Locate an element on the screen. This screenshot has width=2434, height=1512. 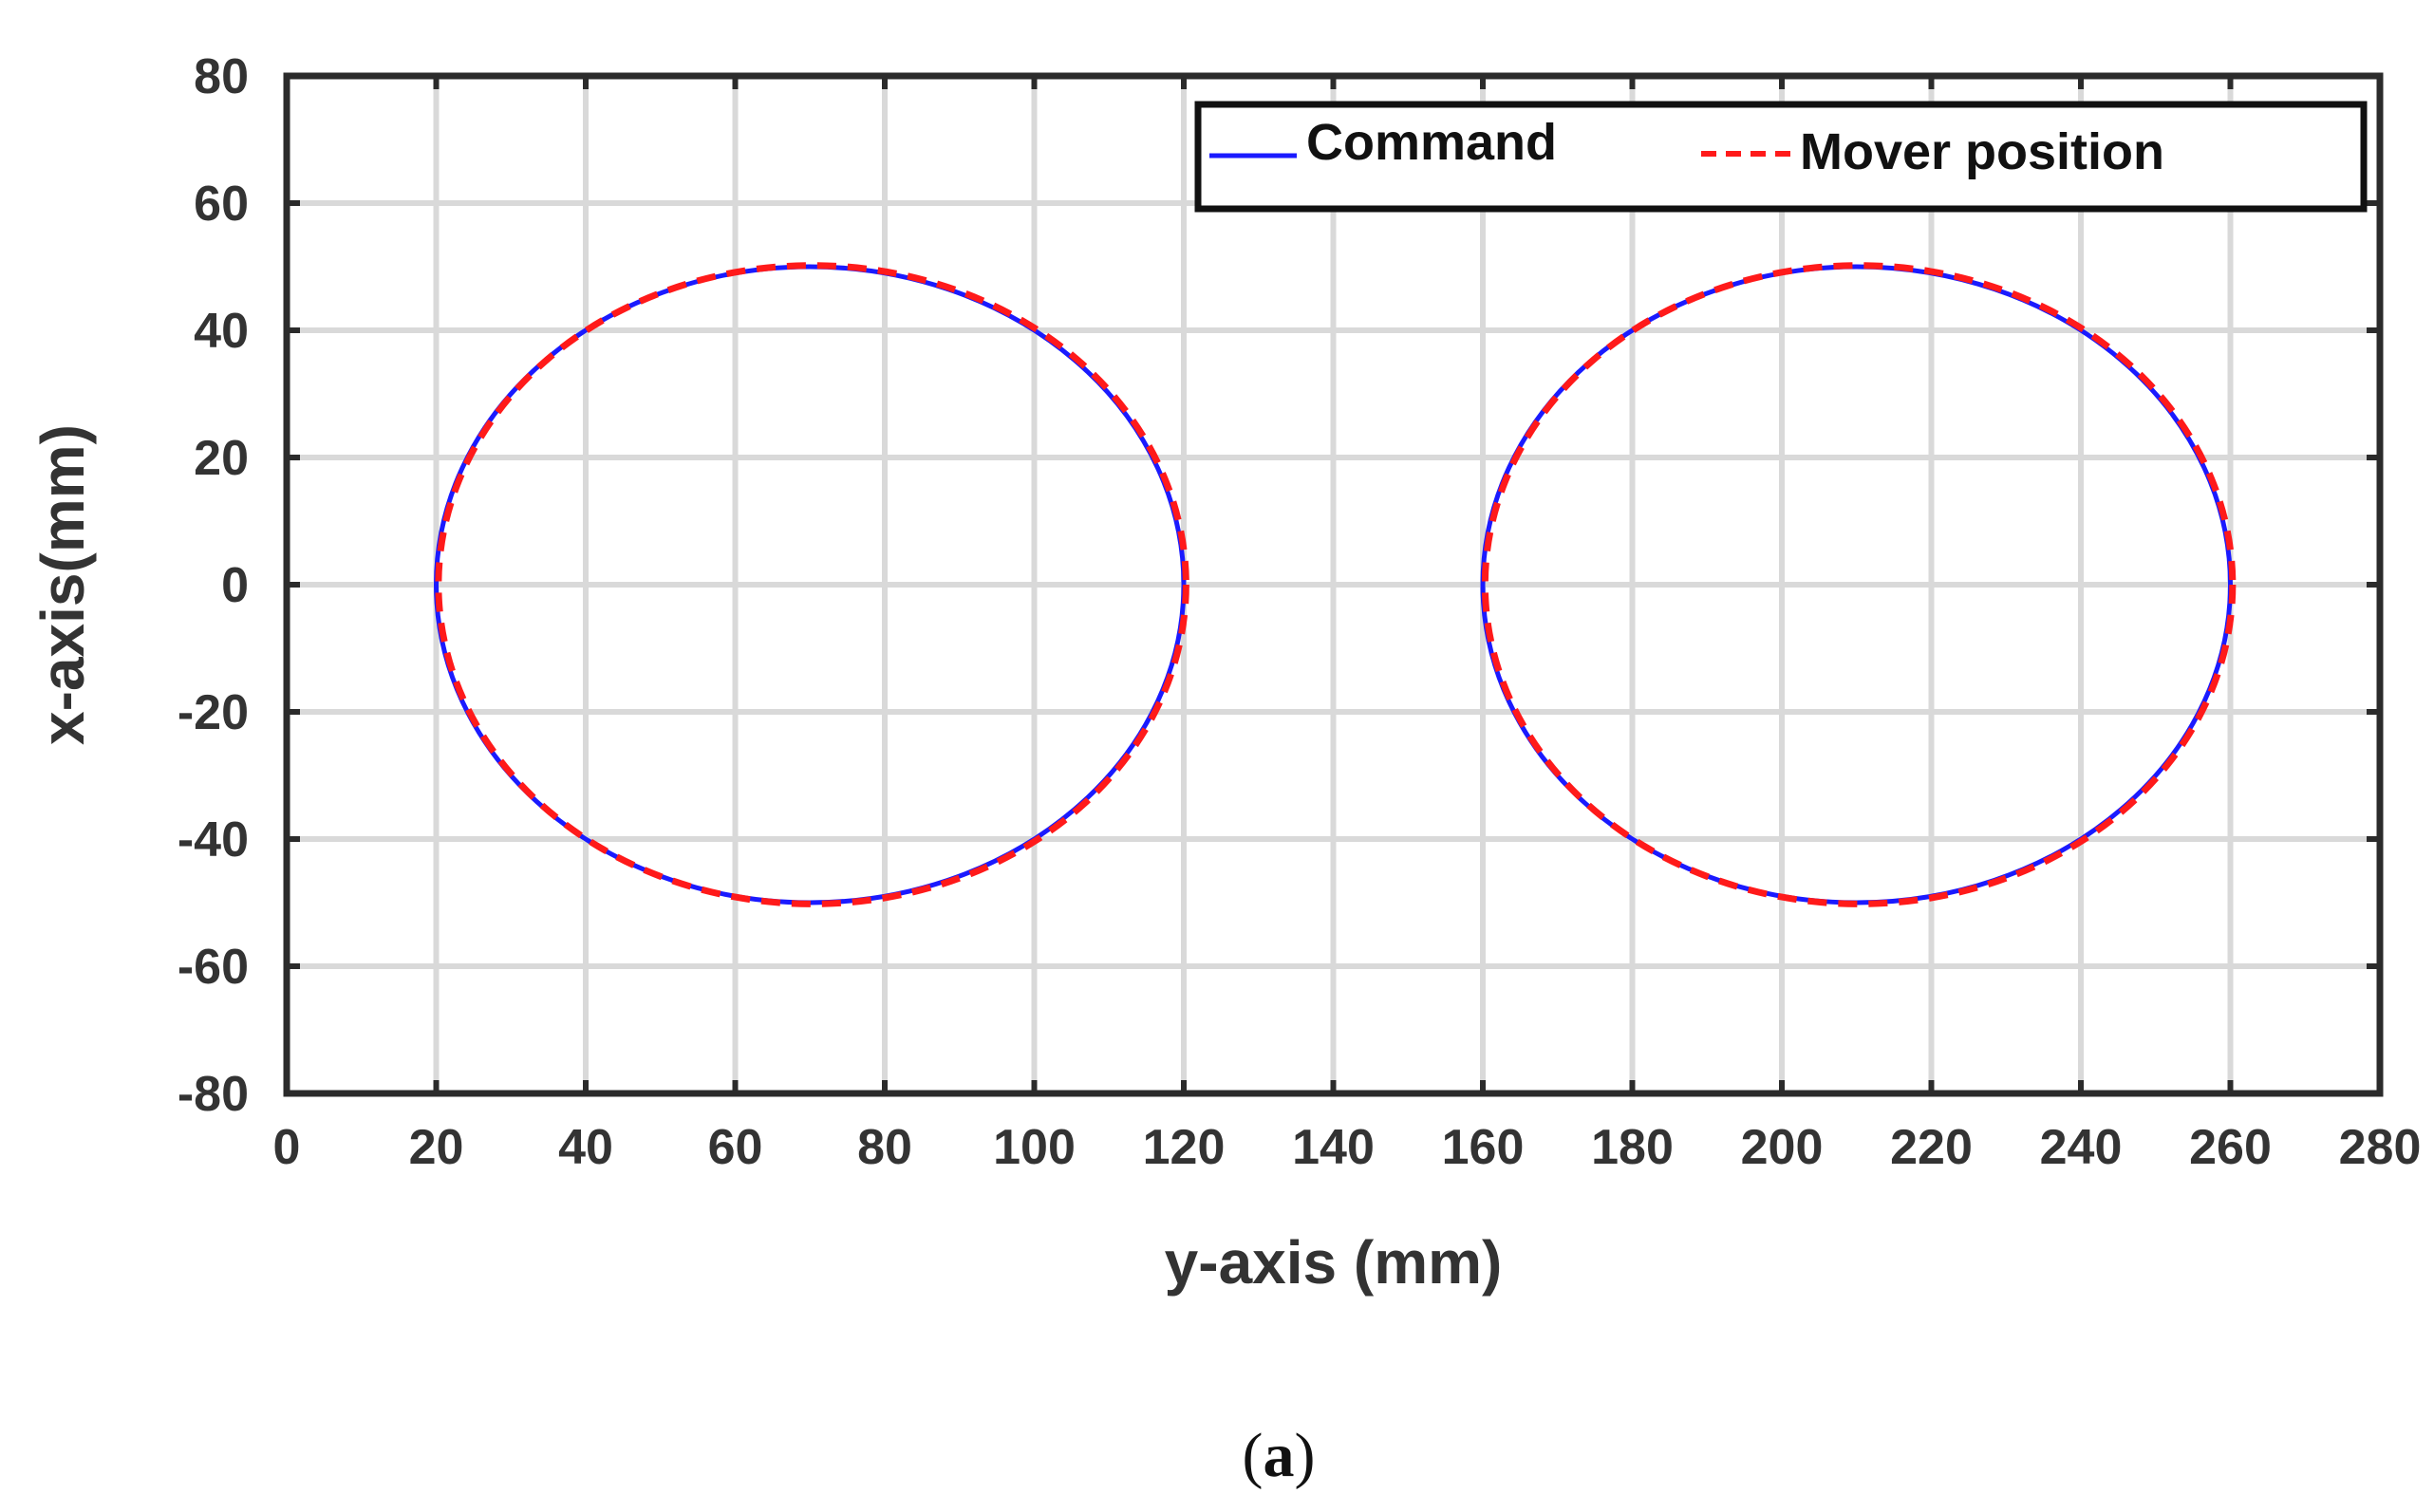
x-tick-label: 20 is located at coordinates (437, 1147).